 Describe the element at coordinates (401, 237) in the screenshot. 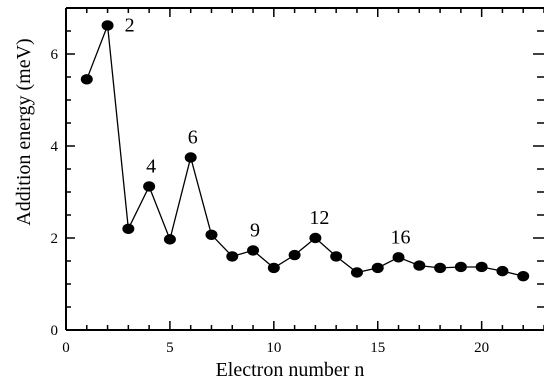

I see `peak-label: 16` at that location.